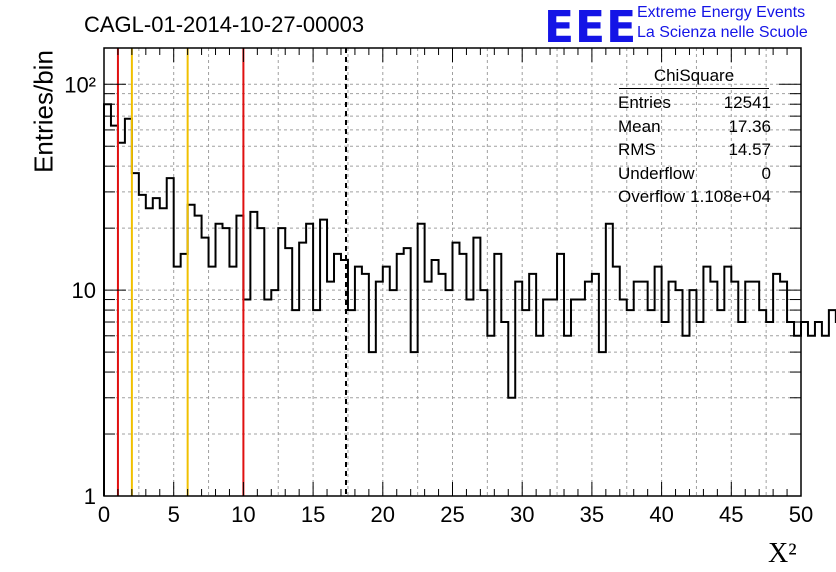 This screenshot has height=572, width=836. I want to click on stats-row-entries: Entries 12541, so click(694, 103).